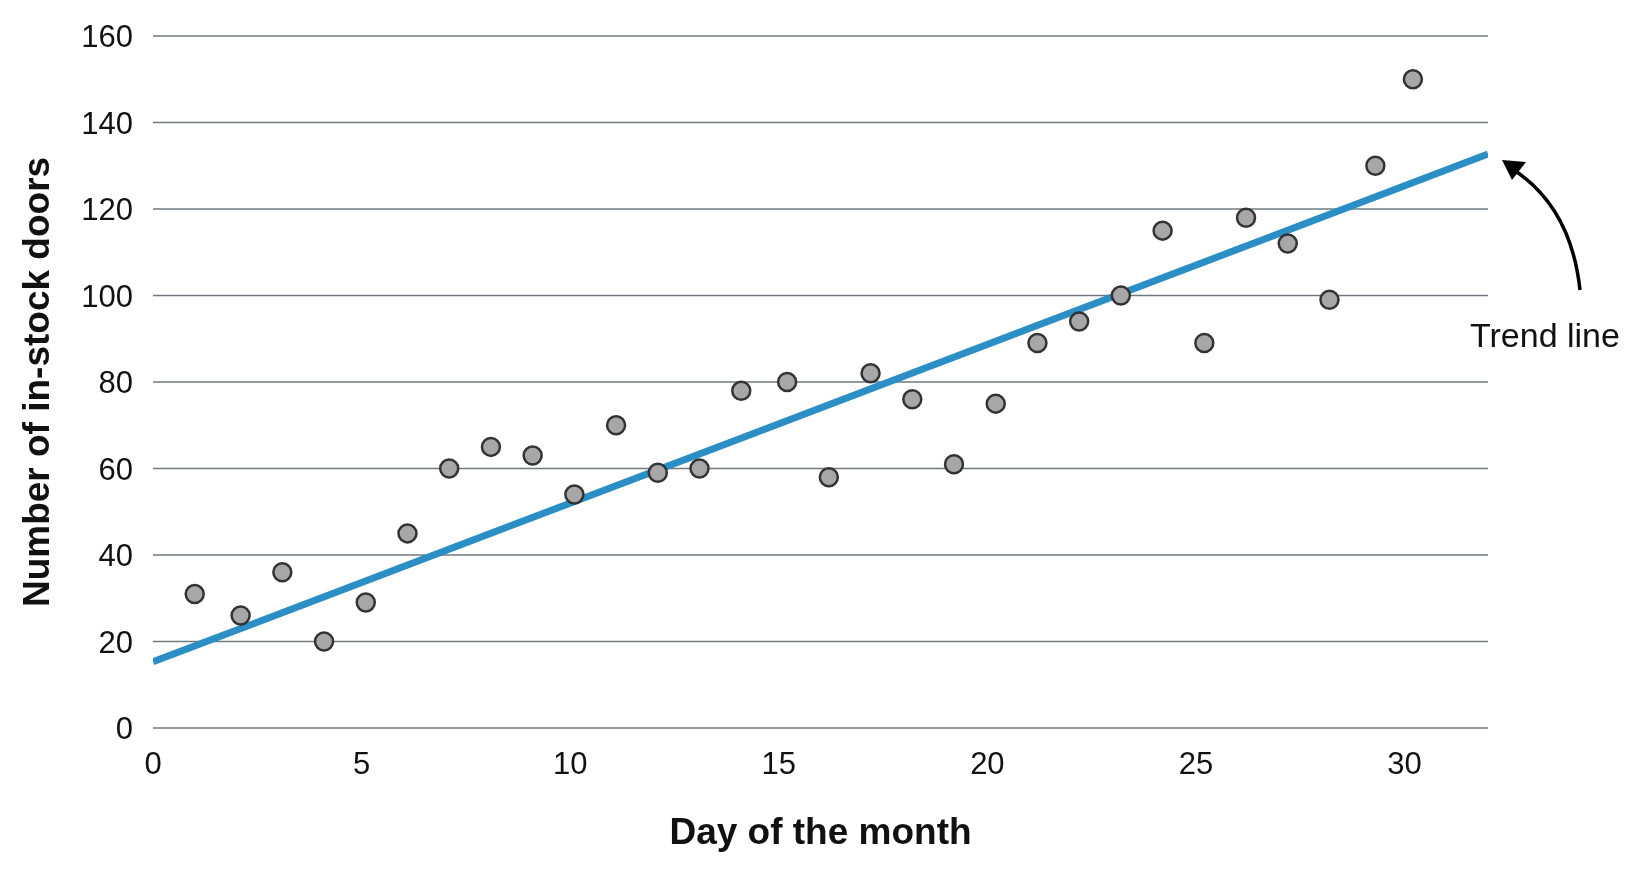 Image resolution: width=1651 pixels, height=873 pixels. What do you see at coordinates (115, 556) in the screenshot?
I see `y-tick-label: 40` at bounding box center [115, 556].